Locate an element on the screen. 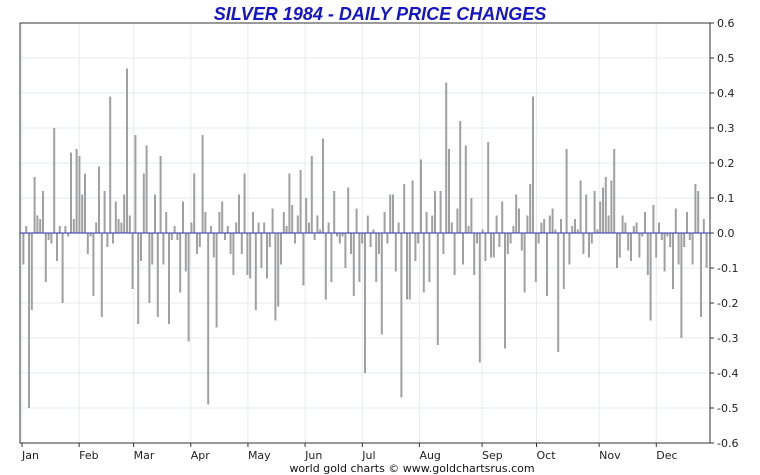 Image resolution: width=760 pixels, height=475 pixels. x-tick-label: Oct is located at coordinates (547, 455).